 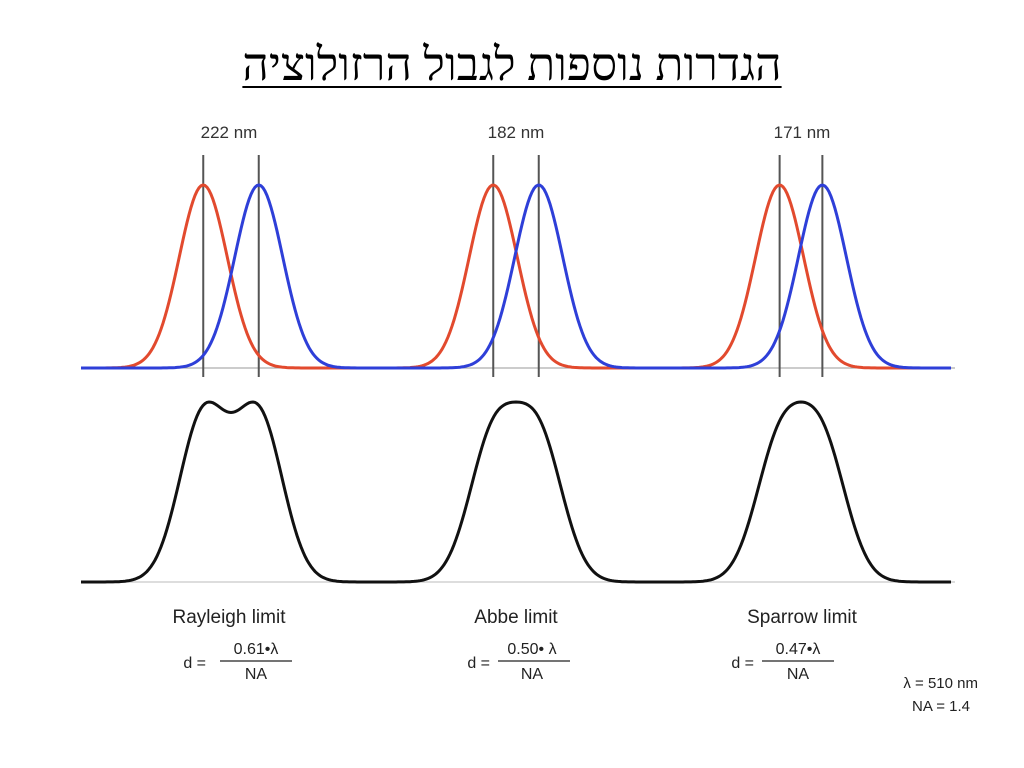 I want to click on formula-rayleigh: d = 0.61•λ NA, so click(x=237, y=662).